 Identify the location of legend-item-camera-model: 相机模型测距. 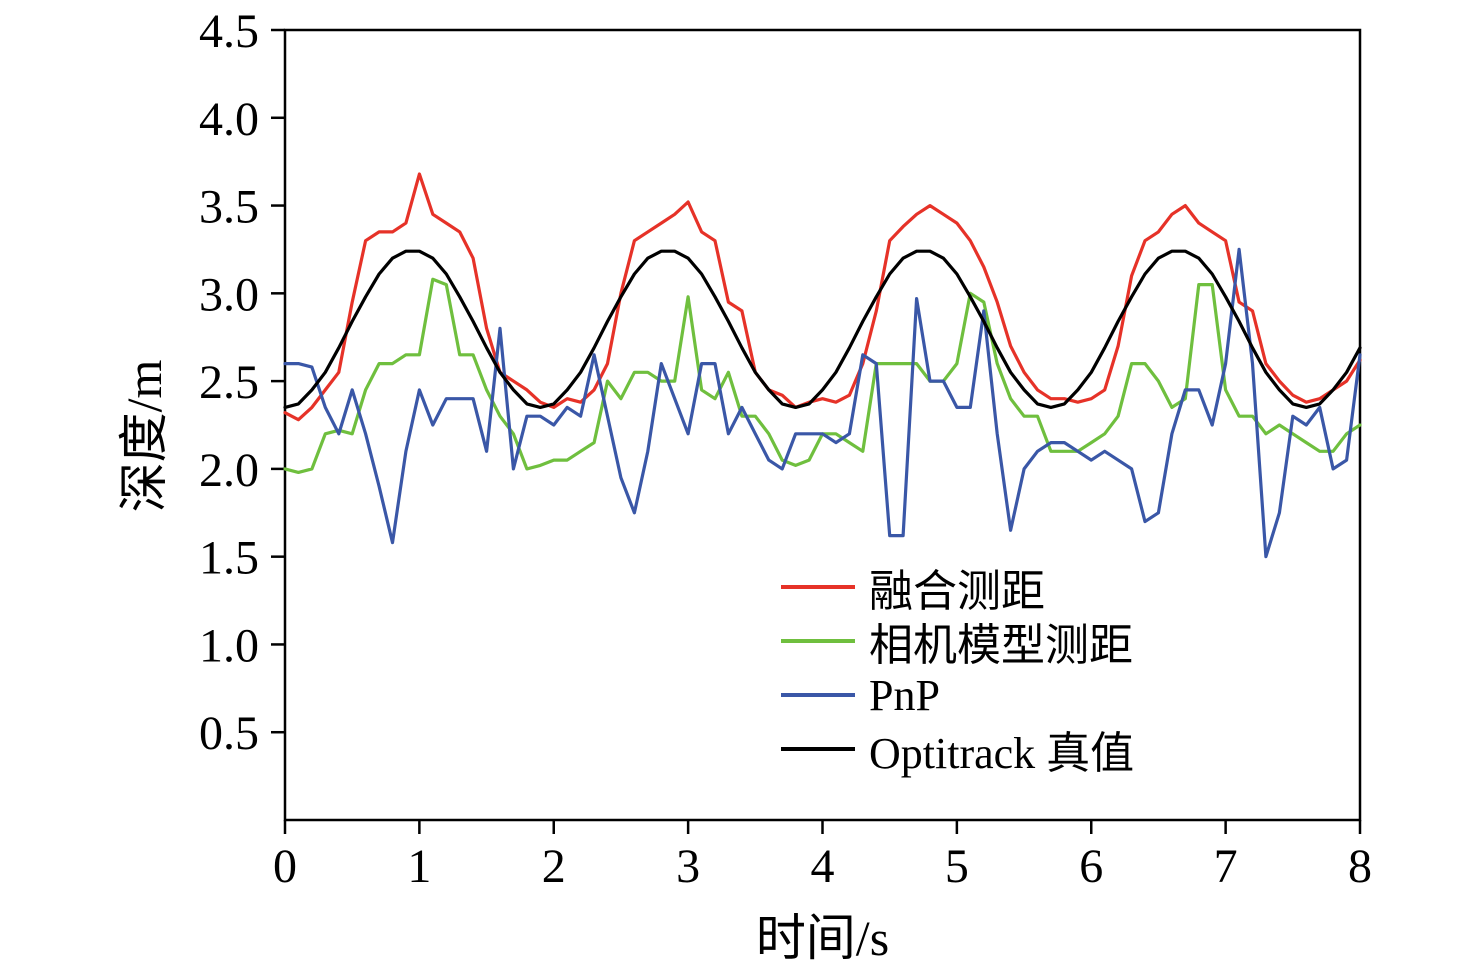
(957, 642).